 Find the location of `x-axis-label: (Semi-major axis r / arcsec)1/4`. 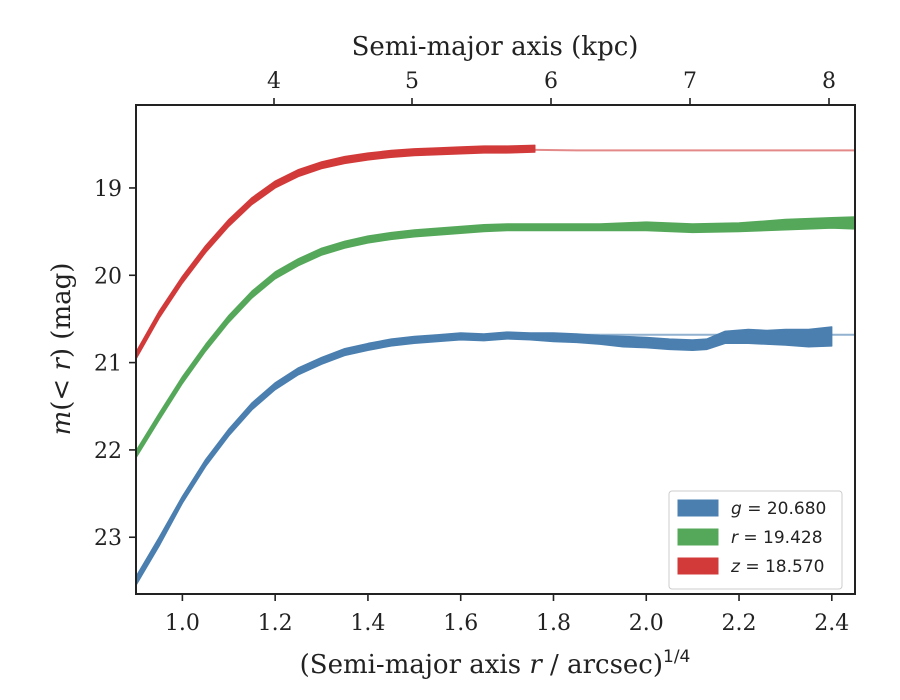

x-axis-label: (Semi-major axis r / arcsec)1/4 is located at coordinates (495, 663).